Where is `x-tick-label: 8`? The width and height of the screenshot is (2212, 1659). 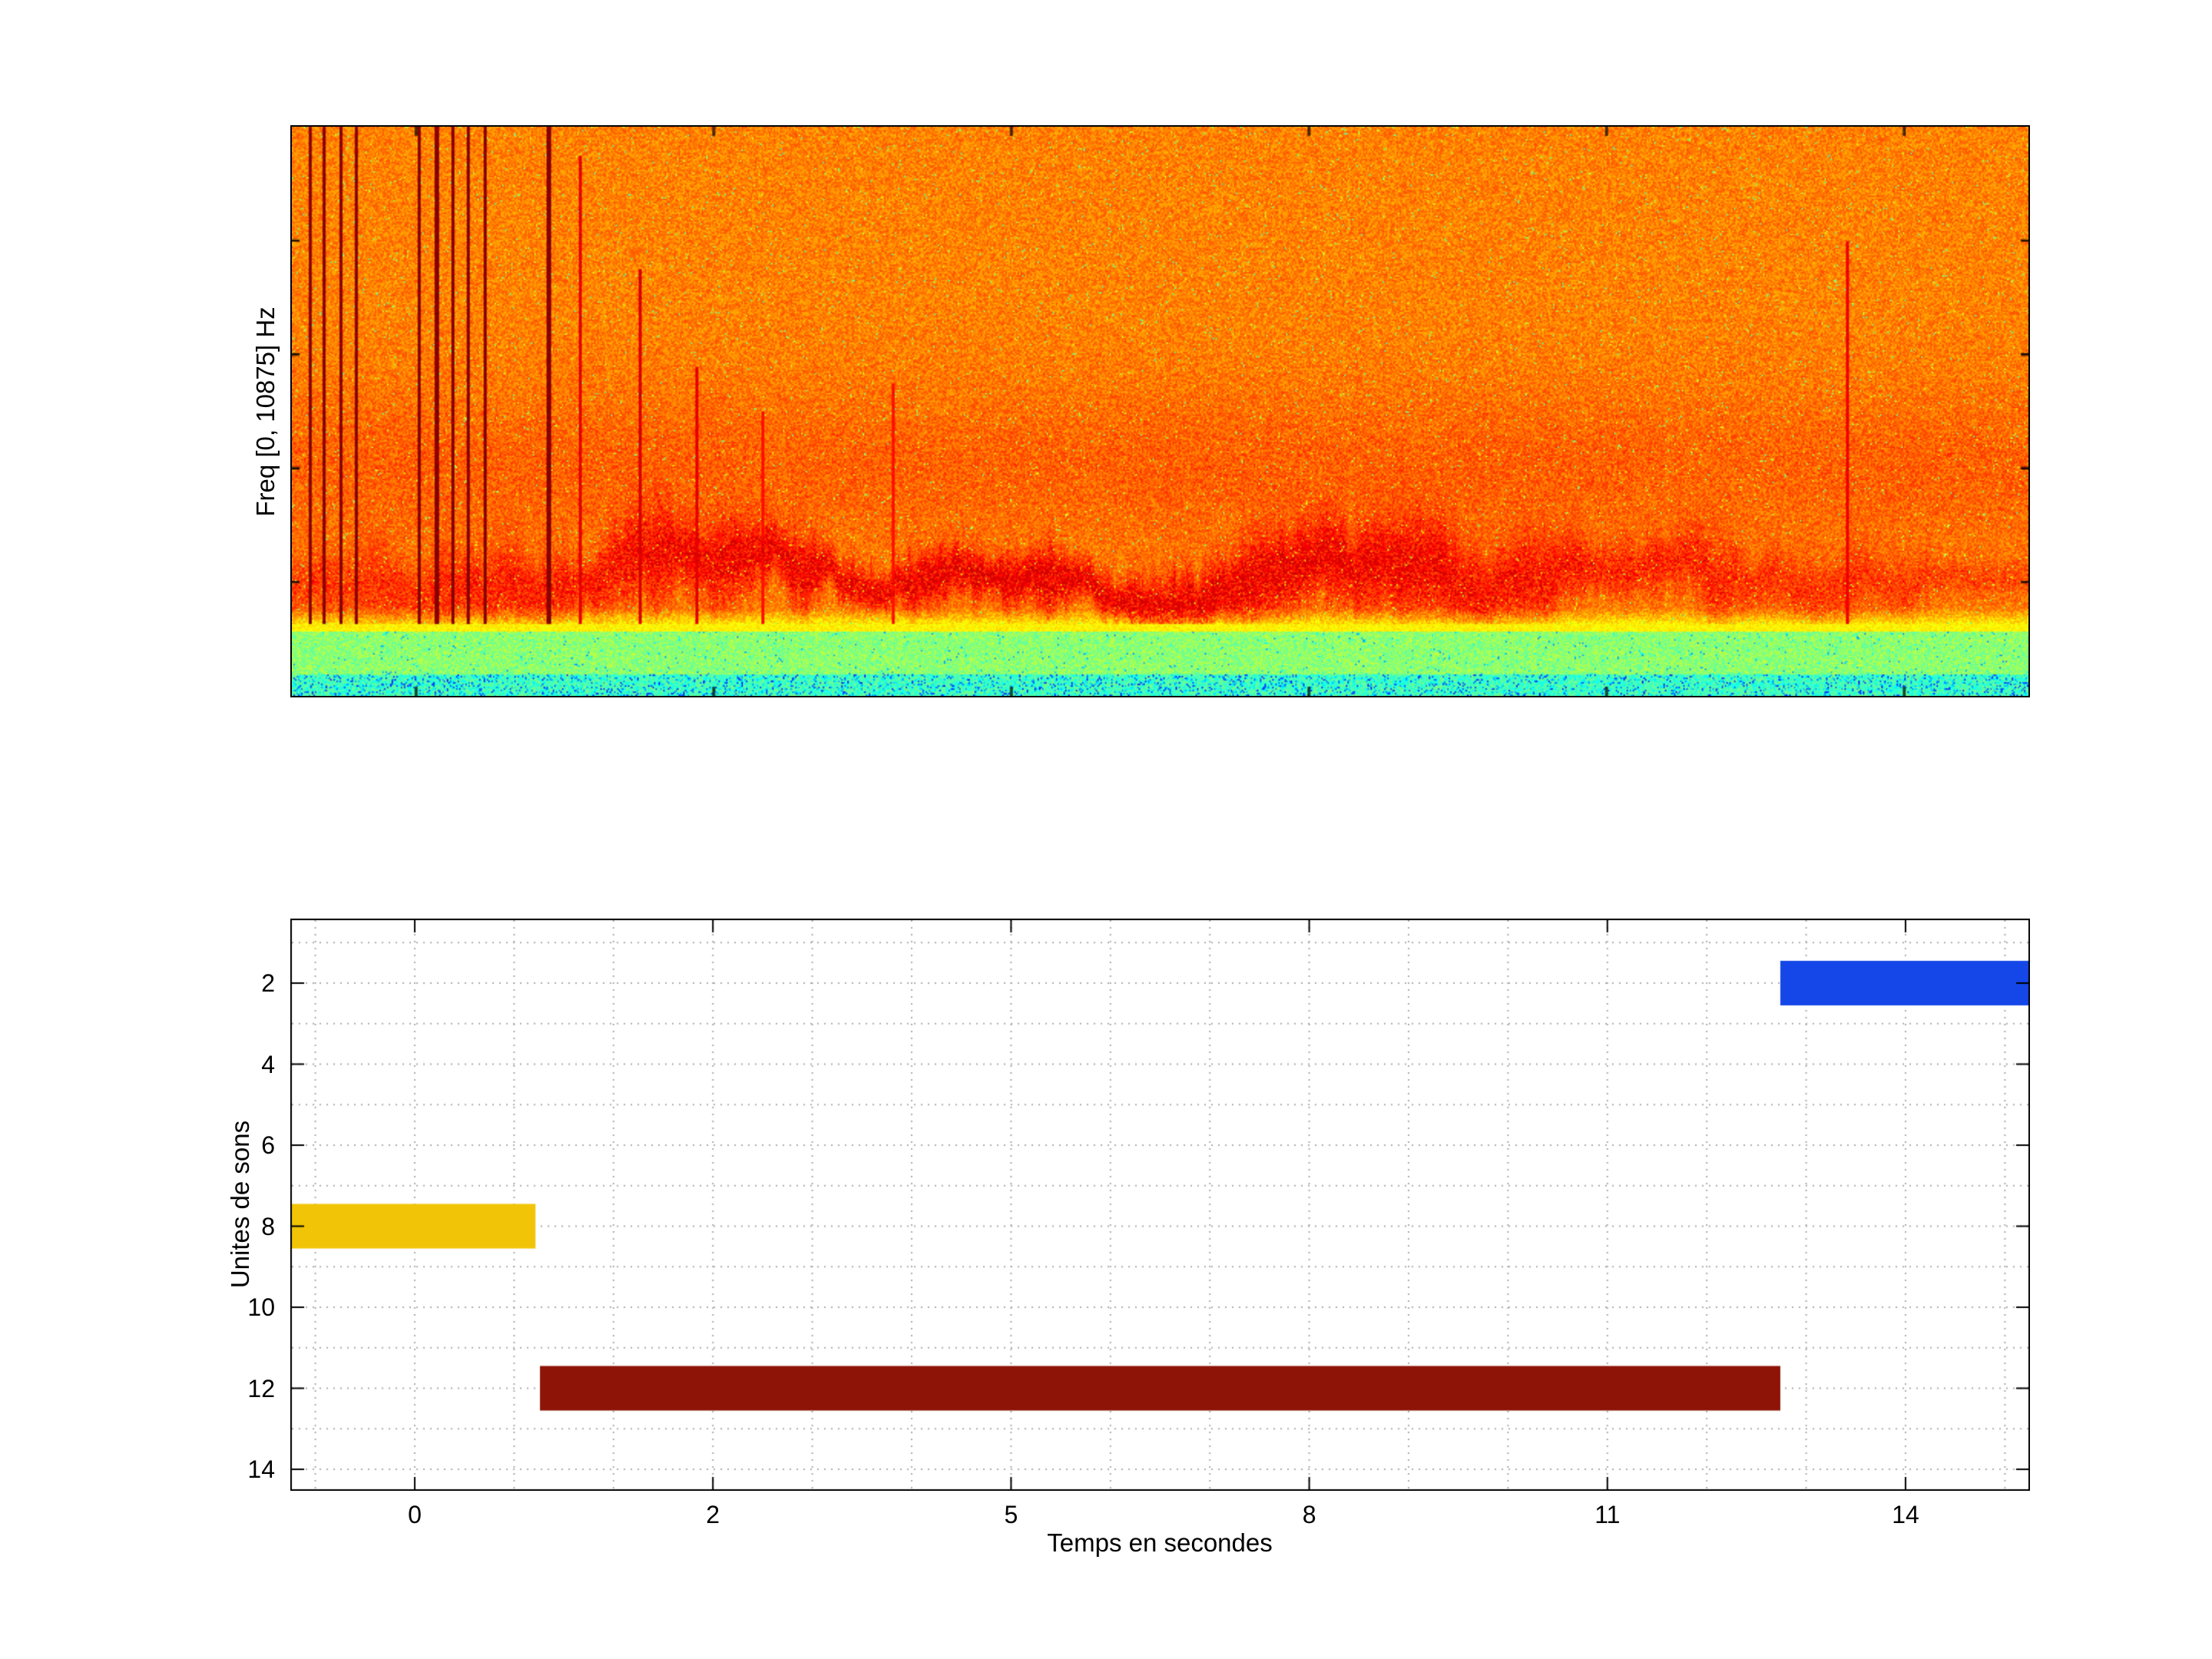 x-tick-label: 8 is located at coordinates (1309, 1514).